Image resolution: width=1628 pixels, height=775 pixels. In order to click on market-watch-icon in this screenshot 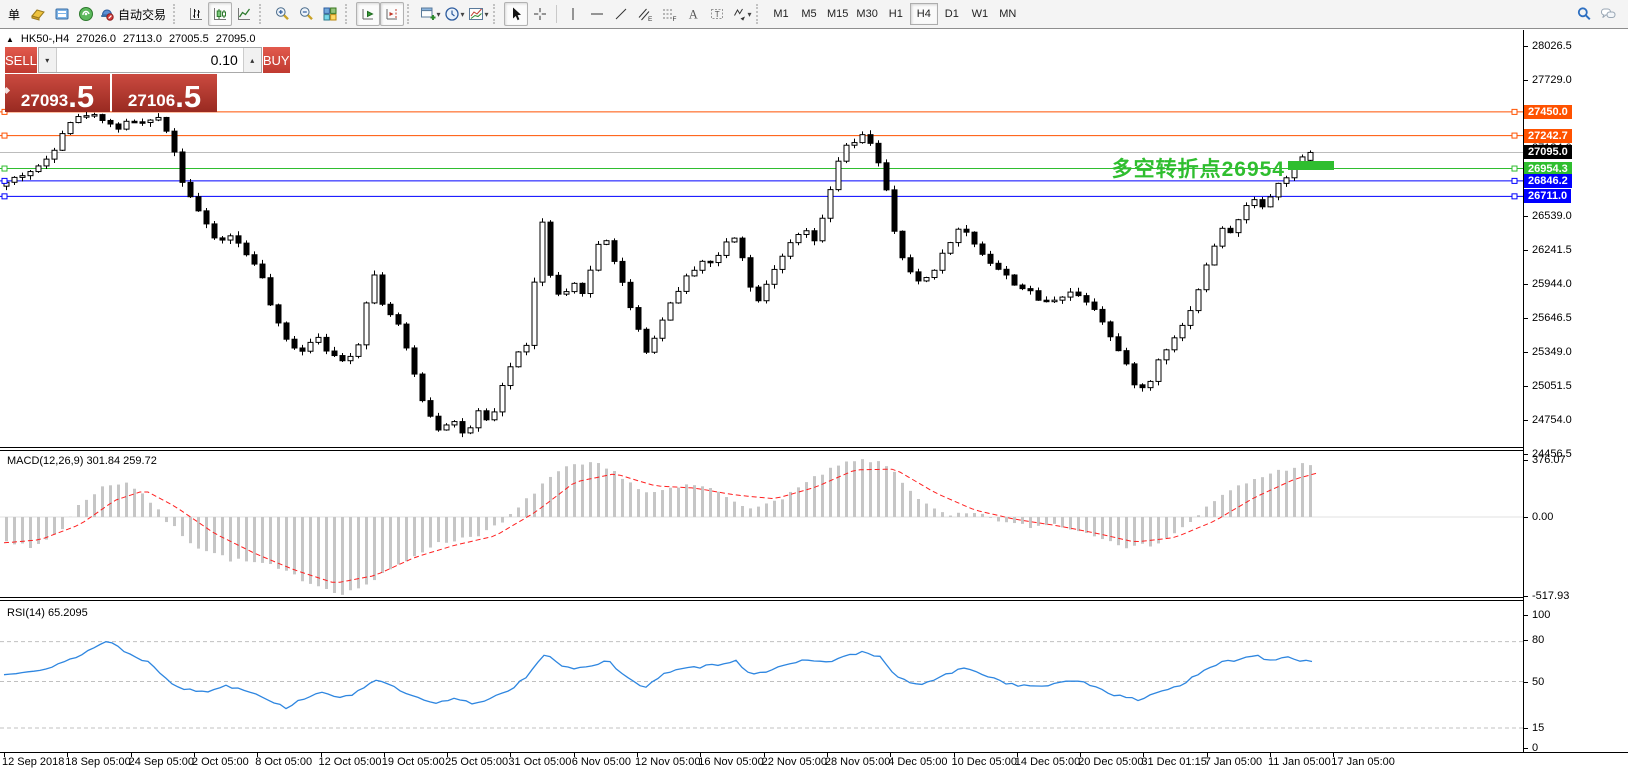, I will do `click(38, 14)`.